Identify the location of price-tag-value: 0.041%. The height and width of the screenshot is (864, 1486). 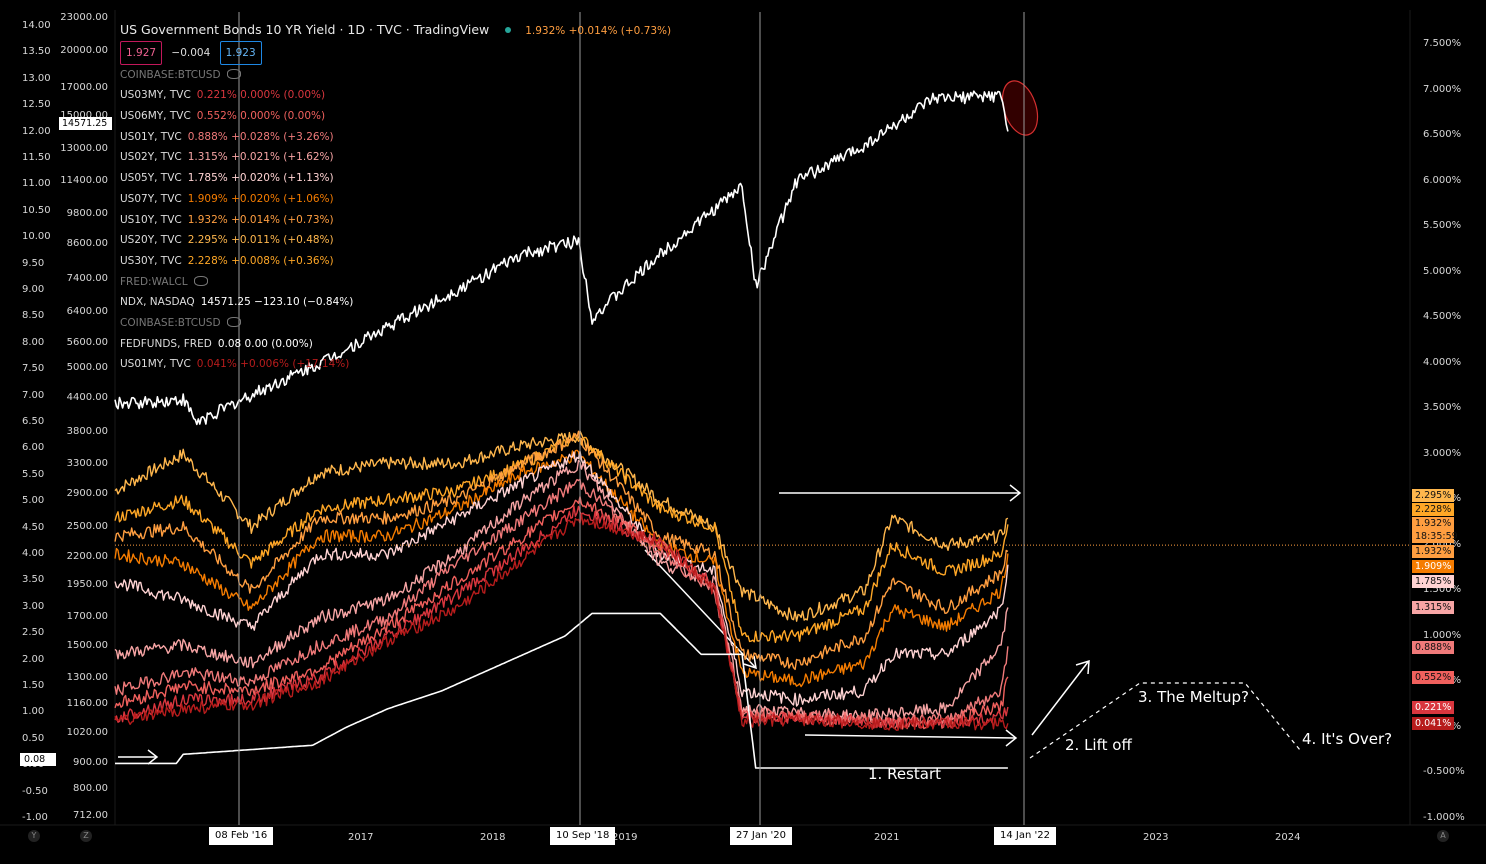
(1433, 723).